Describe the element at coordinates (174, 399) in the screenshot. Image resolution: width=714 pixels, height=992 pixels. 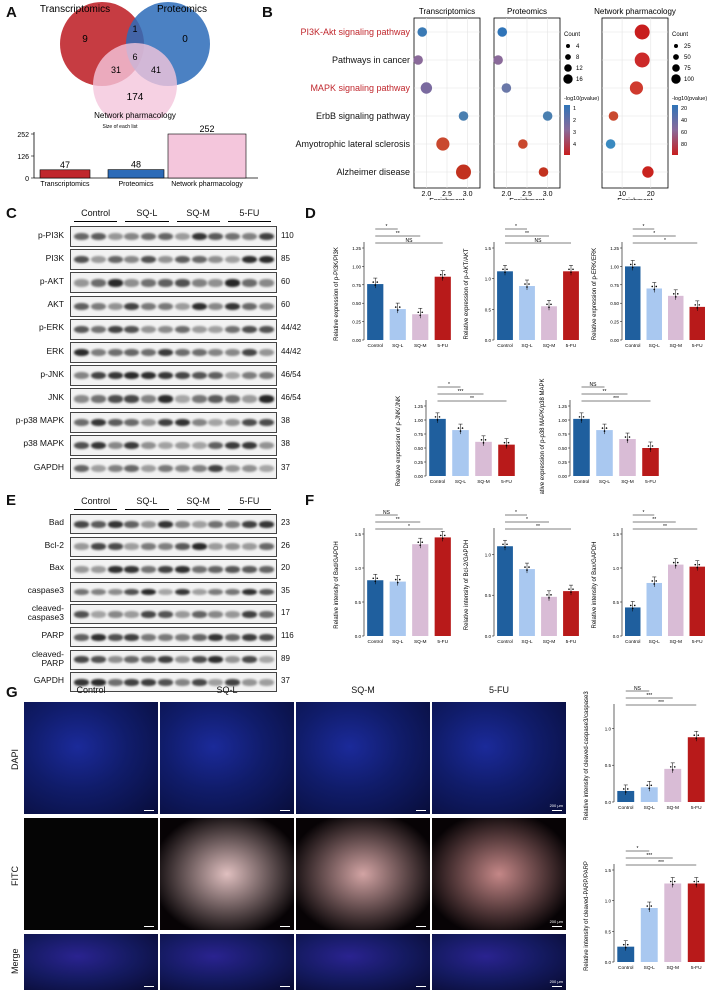
I see `wb-row: JNK 46/54` at that location.